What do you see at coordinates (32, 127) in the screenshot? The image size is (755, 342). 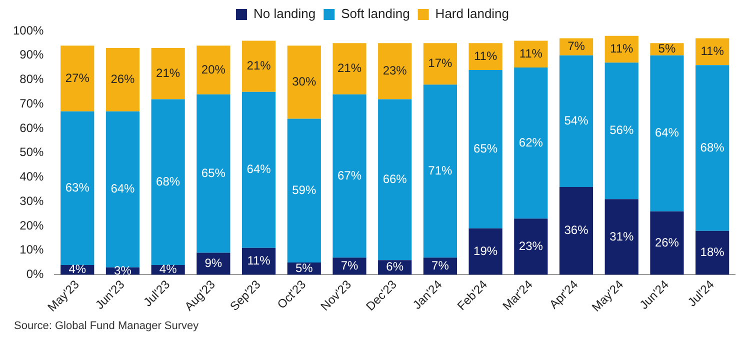 I see `y-tick-label: 60%` at bounding box center [32, 127].